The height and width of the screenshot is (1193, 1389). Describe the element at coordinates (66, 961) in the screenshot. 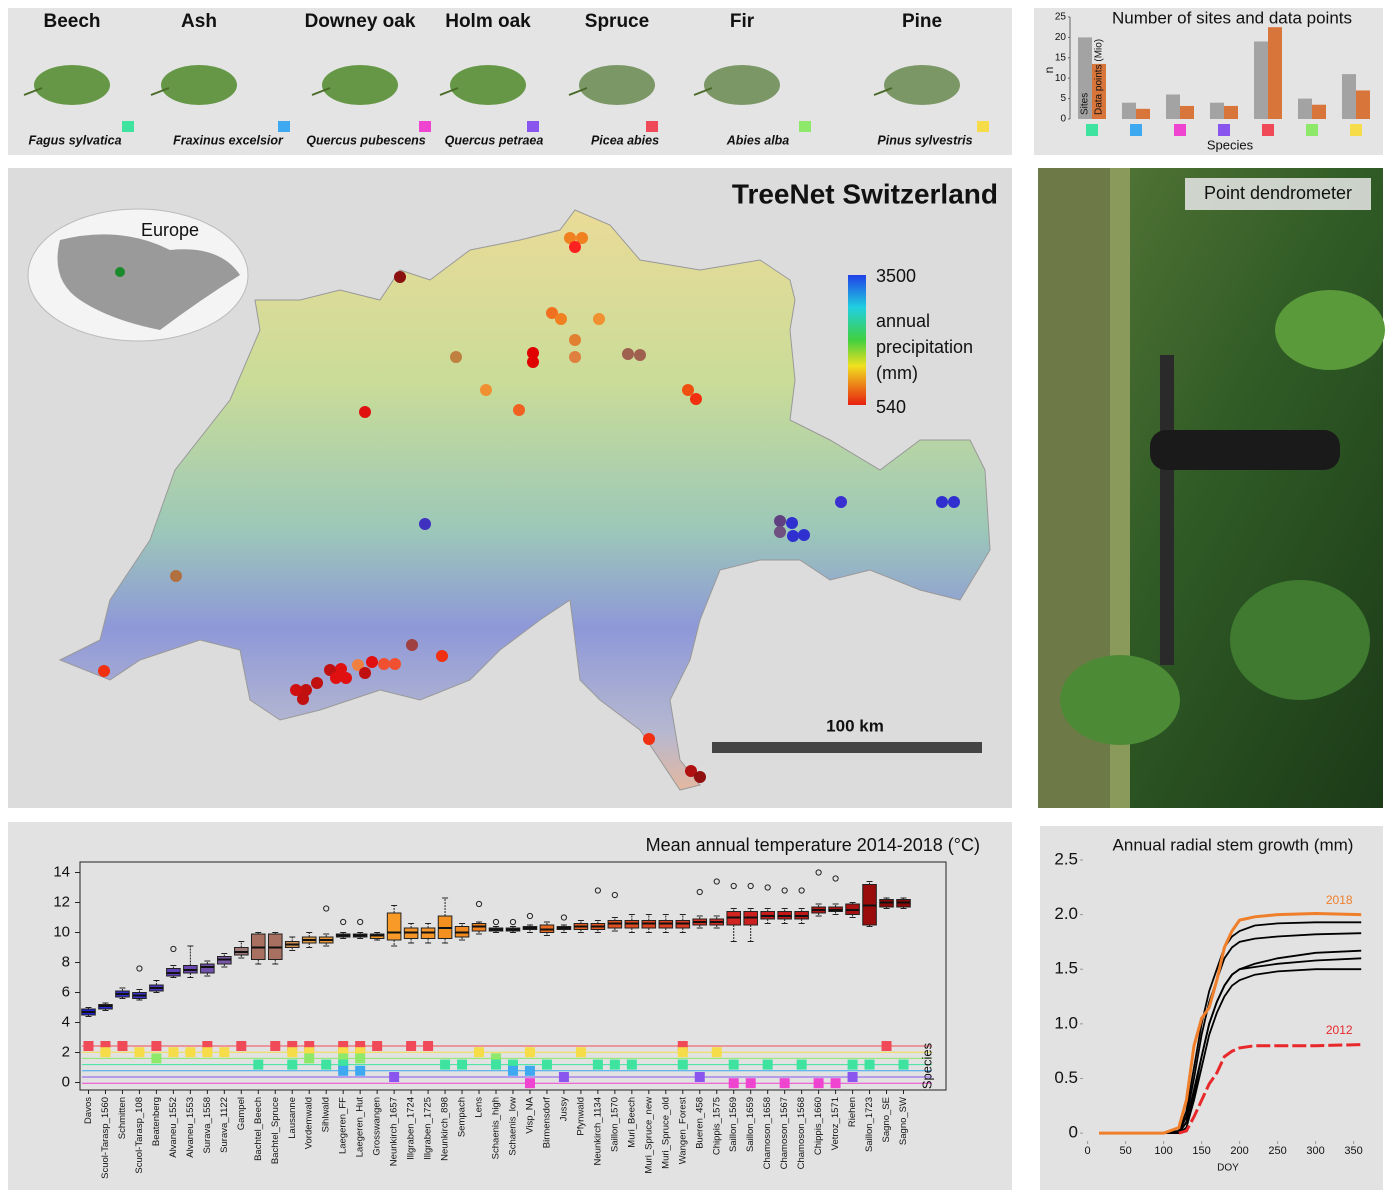

I see `y-tick-label: 8` at that location.